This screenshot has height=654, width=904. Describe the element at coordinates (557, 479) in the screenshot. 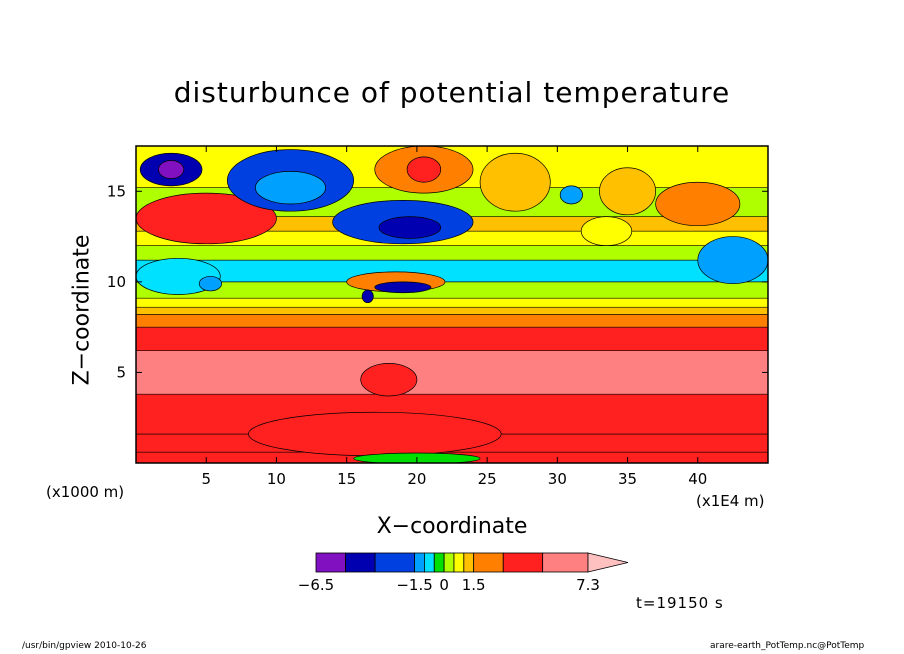

I see `x-tick-label: 30` at that location.